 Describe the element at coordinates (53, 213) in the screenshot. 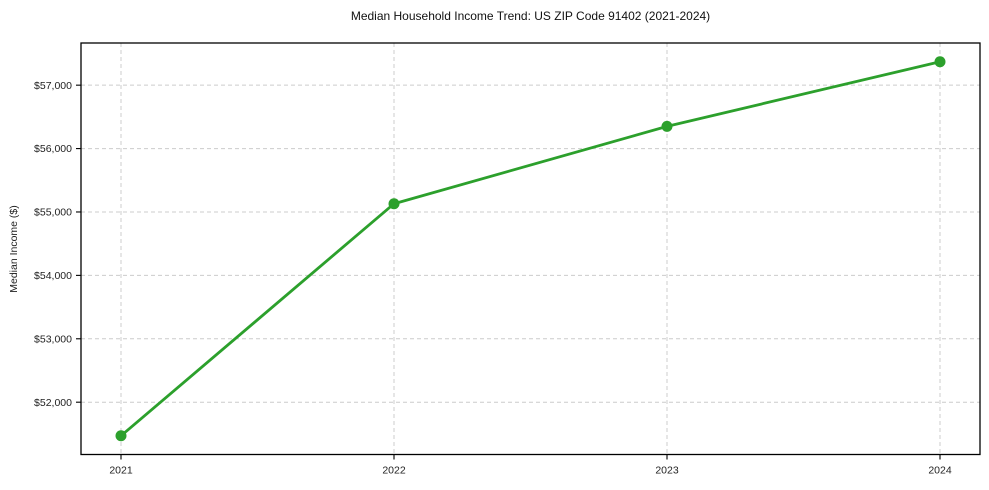

I see `y-tick-label: $55,000` at that location.